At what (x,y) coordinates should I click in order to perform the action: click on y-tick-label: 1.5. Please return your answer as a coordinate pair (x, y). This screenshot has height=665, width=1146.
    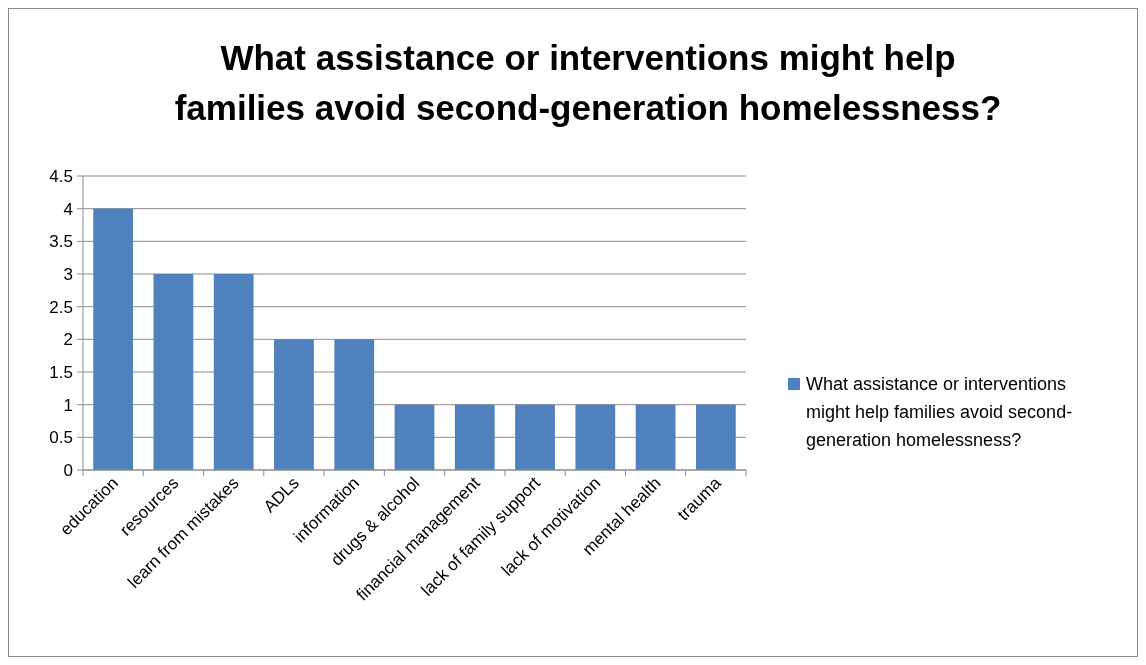
    Looking at the image, I should click on (61, 372).